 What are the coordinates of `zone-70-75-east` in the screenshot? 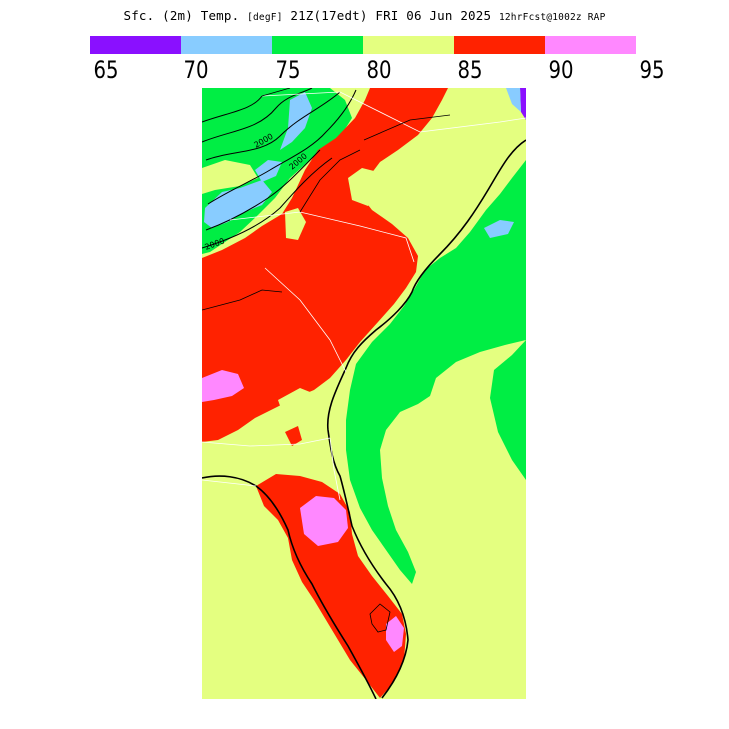 It's located at (499, 229).